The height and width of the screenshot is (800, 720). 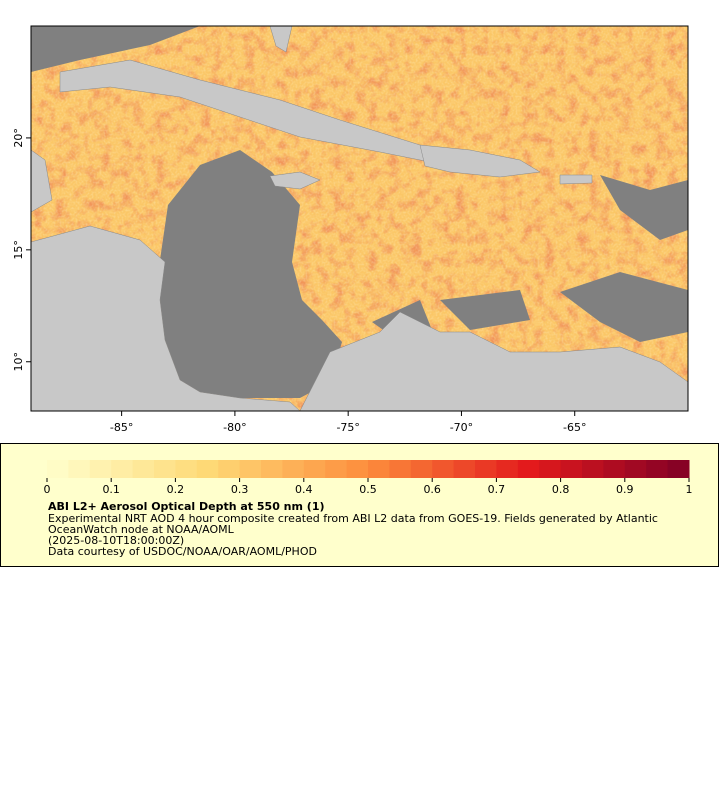 I want to click on colorbar-tick-label: 0.6, so click(x=432, y=489).